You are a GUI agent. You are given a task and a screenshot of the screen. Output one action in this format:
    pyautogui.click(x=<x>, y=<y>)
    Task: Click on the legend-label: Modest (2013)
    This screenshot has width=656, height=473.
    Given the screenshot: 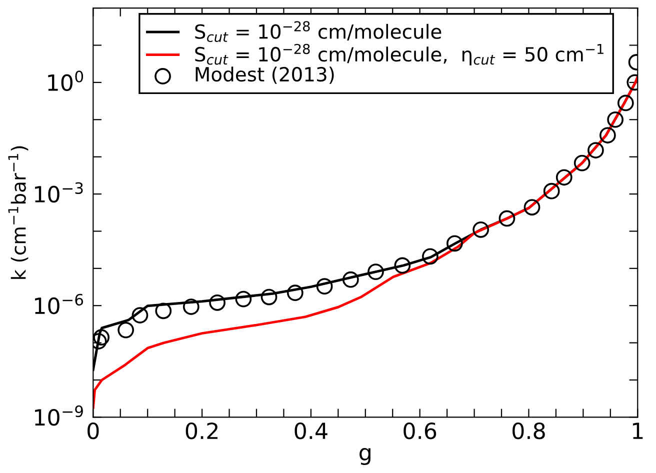 What is the action you would take?
    pyautogui.click(x=265, y=75)
    